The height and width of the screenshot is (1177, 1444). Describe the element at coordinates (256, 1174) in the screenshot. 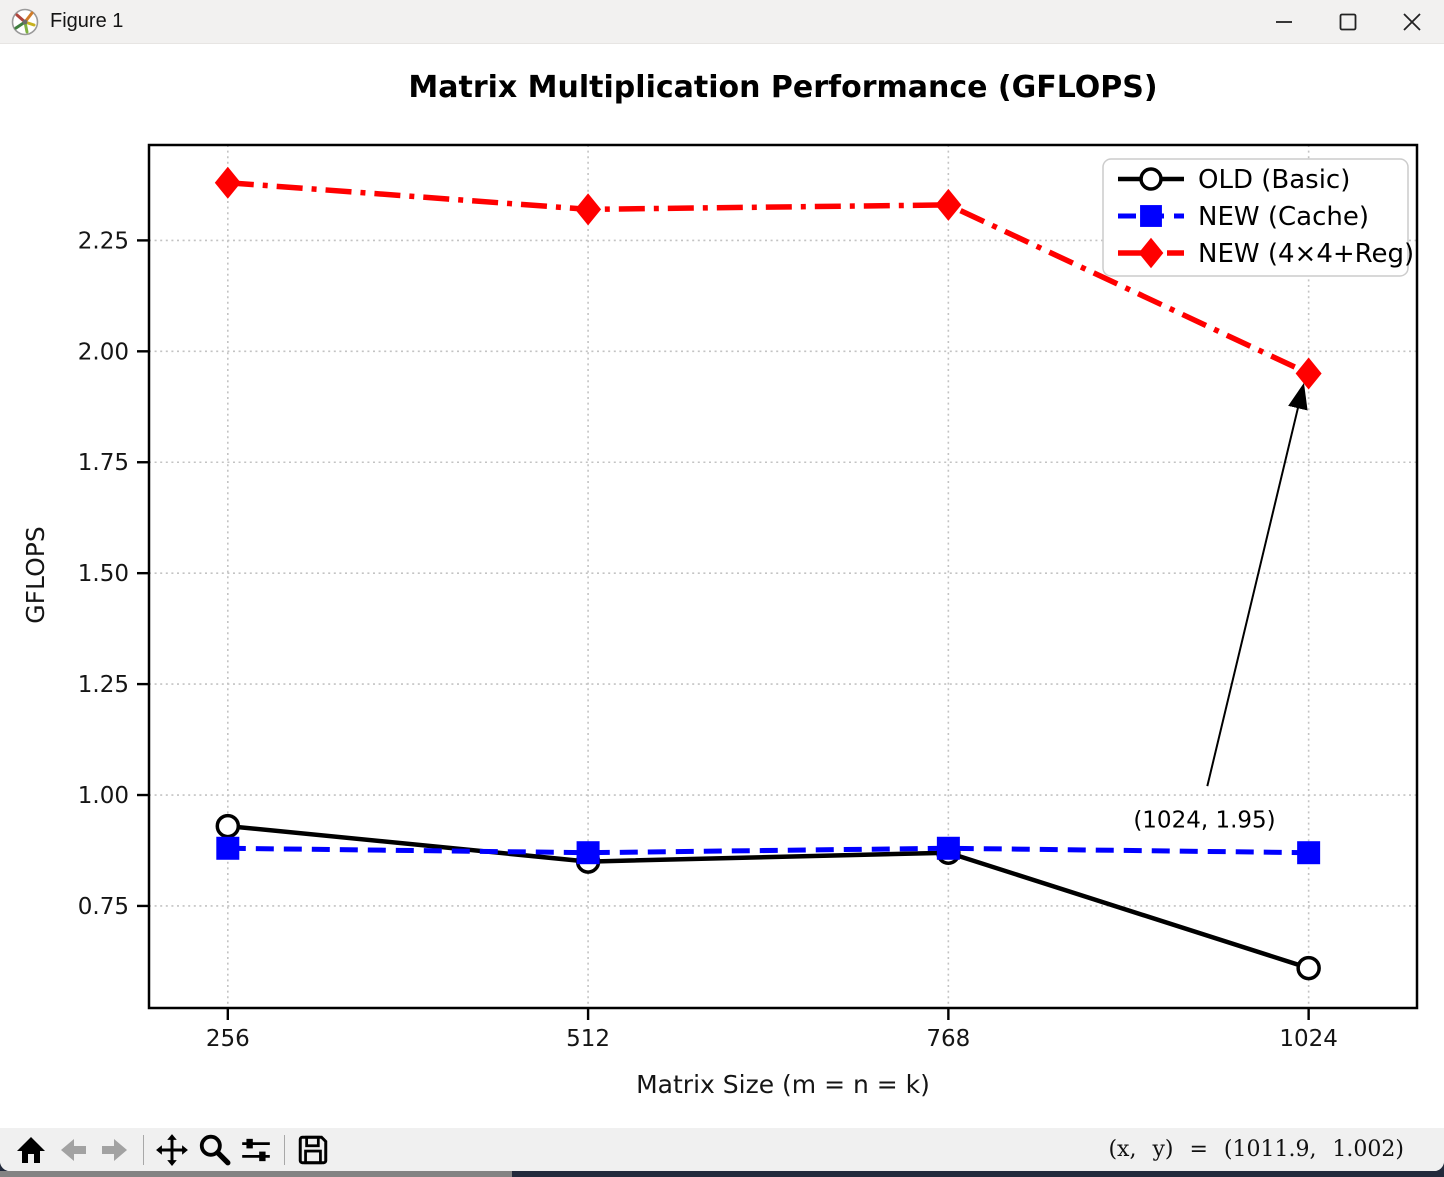

I see `taskbar-strip` at that location.